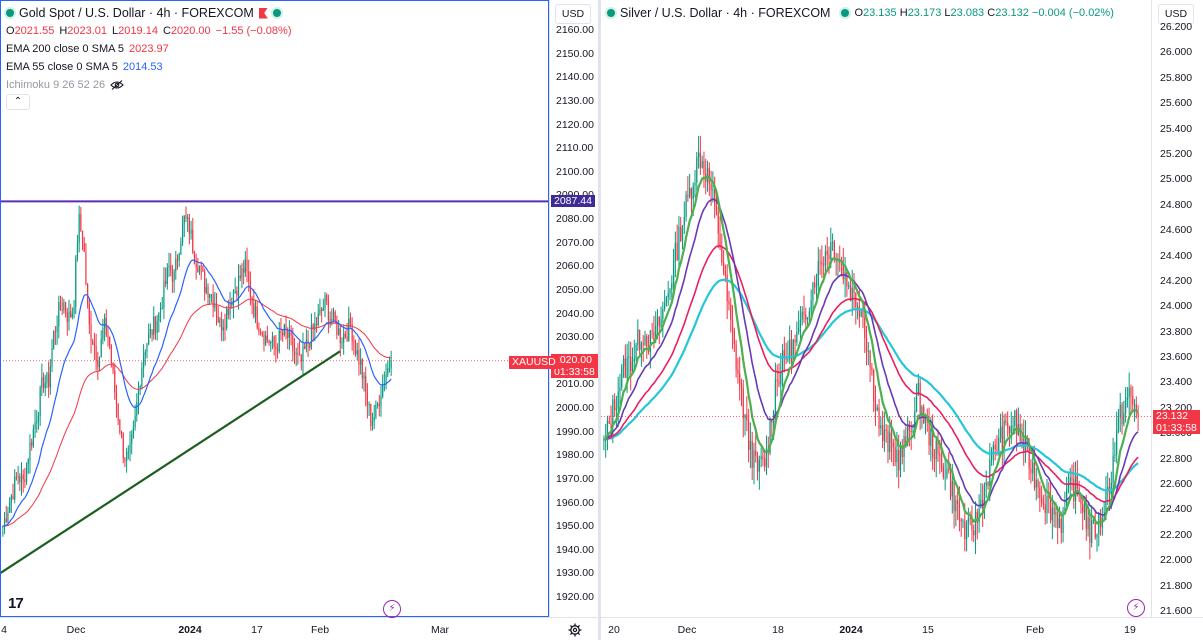 The width and height of the screenshot is (1203, 640). Describe the element at coordinates (575, 171) in the screenshot. I see `price-tick-label: 2100.00` at that location.